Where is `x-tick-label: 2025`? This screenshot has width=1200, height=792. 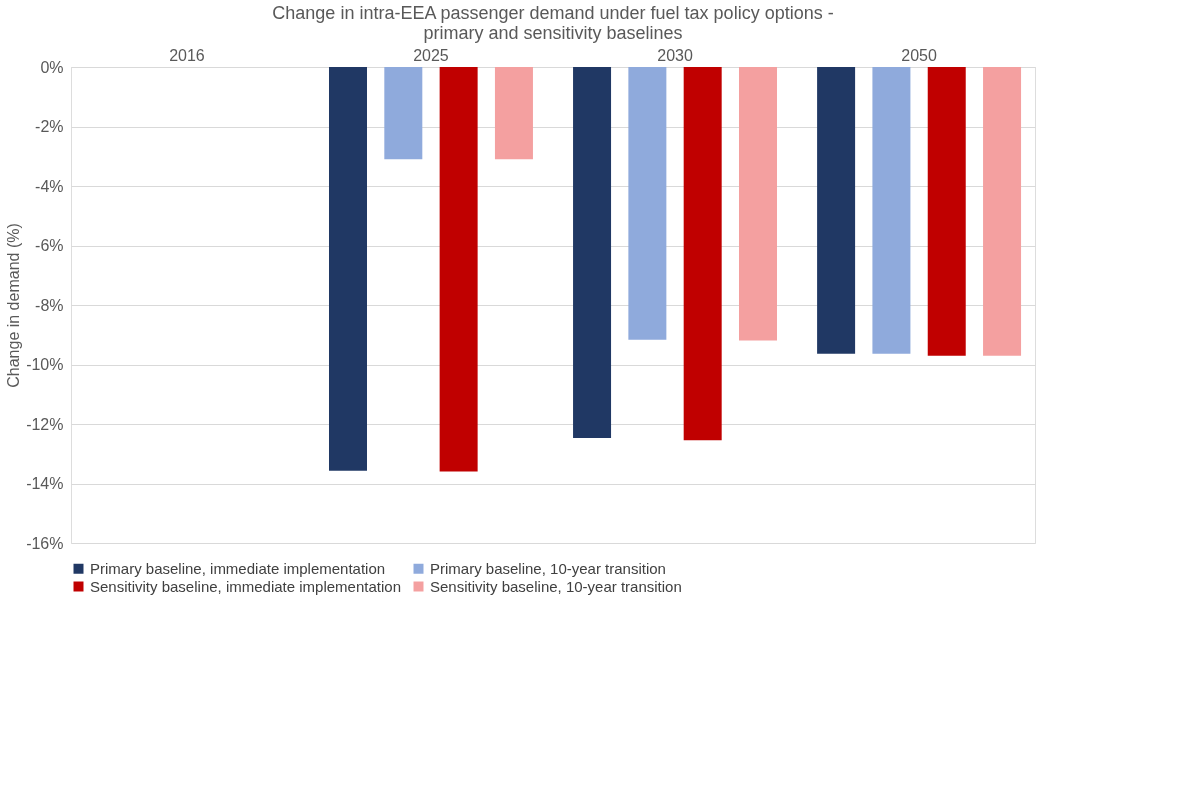
x-tick-label: 2025 is located at coordinates (431, 55).